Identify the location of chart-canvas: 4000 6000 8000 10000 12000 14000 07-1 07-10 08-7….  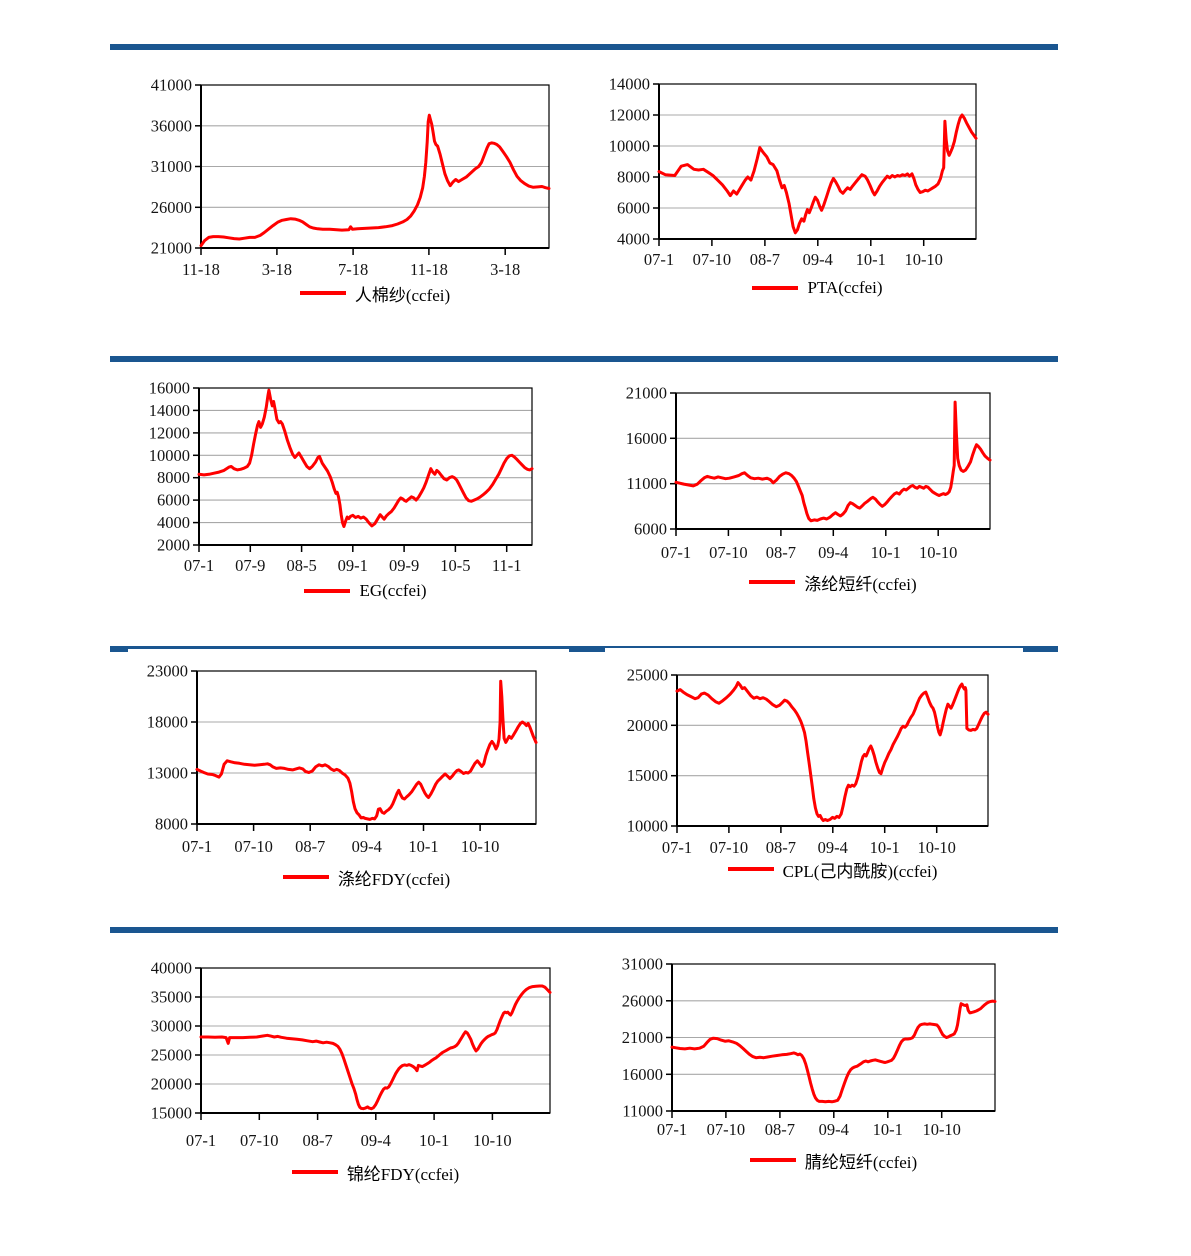
(793, 172).